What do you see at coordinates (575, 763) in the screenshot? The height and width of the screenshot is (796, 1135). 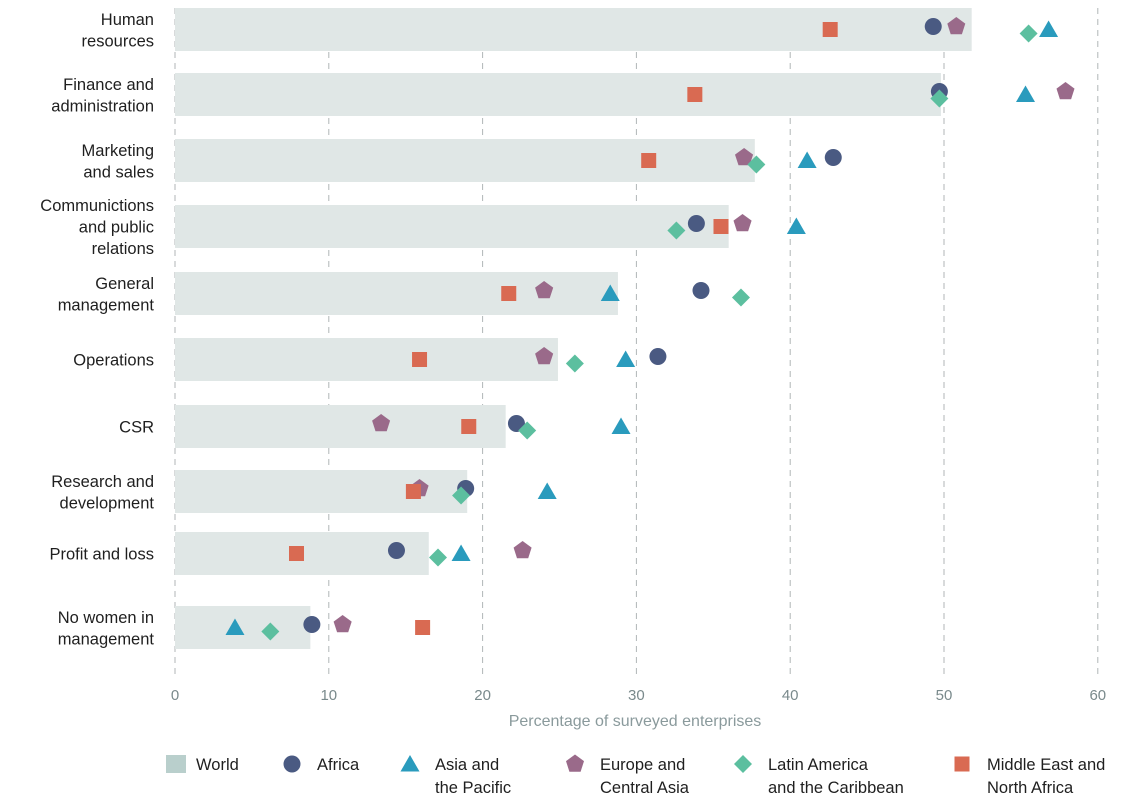 I see `legend-swatch-europe-and` at bounding box center [575, 763].